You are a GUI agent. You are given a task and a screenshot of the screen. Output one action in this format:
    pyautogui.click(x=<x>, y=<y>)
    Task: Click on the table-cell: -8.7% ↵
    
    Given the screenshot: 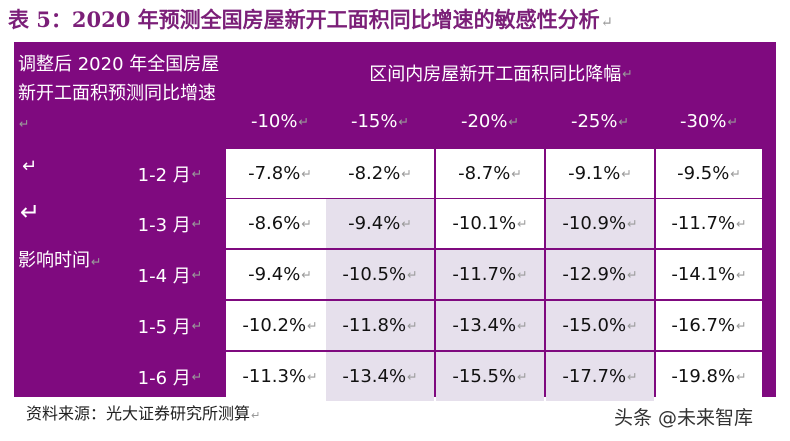 What is the action you would take?
    pyautogui.click(x=490, y=173)
    